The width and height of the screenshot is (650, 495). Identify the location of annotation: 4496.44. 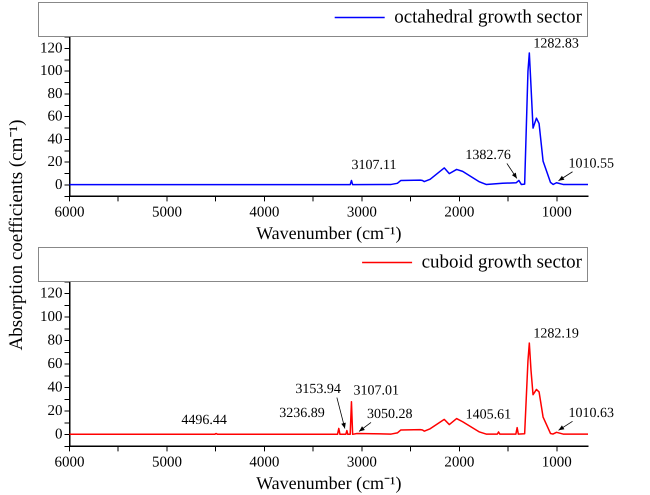
(204, 420).